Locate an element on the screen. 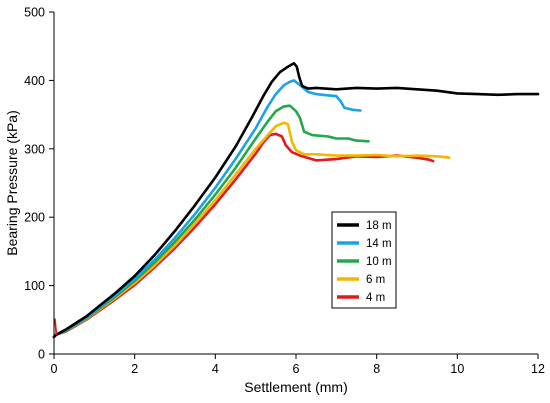 The height and width of the screenshot is (403, 550). y-tick-label: 500 is located at coordinates (34, 13).